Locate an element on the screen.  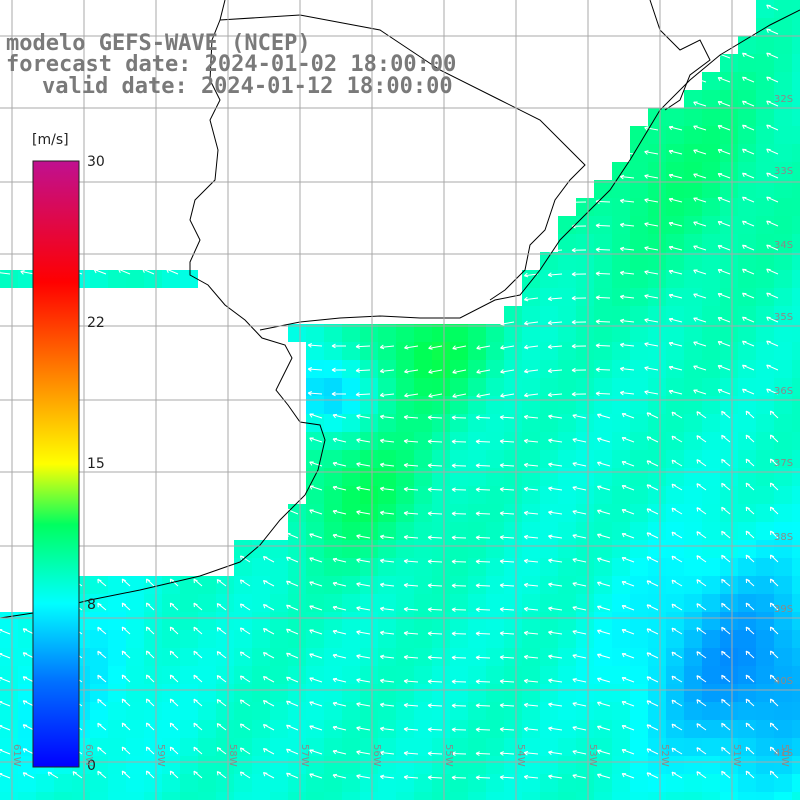
lon-label-50W: 50W is located at coordinates (784, 755).